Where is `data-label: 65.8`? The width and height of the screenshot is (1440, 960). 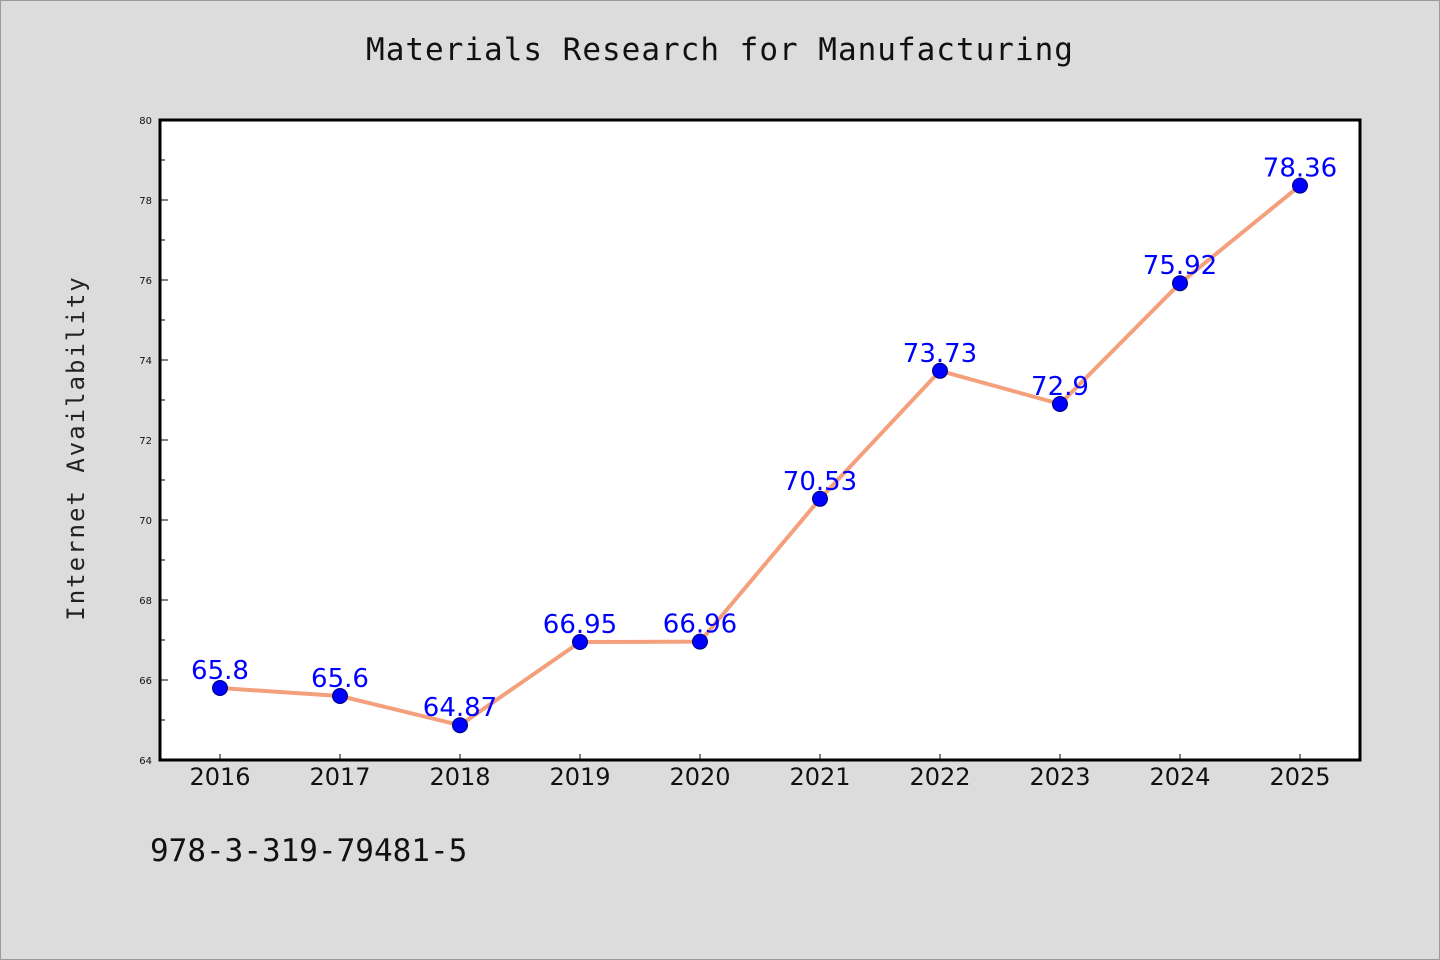 data-label: 65.8 is located at coordinates (220, 671).